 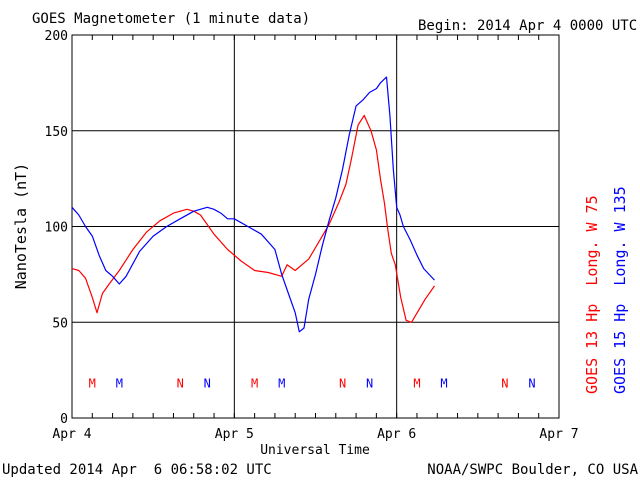 What do you see at coordinates (234, 434) in the screenshot?
I see `x-tick-label: Apr 5` at bounding box center [234, 434].